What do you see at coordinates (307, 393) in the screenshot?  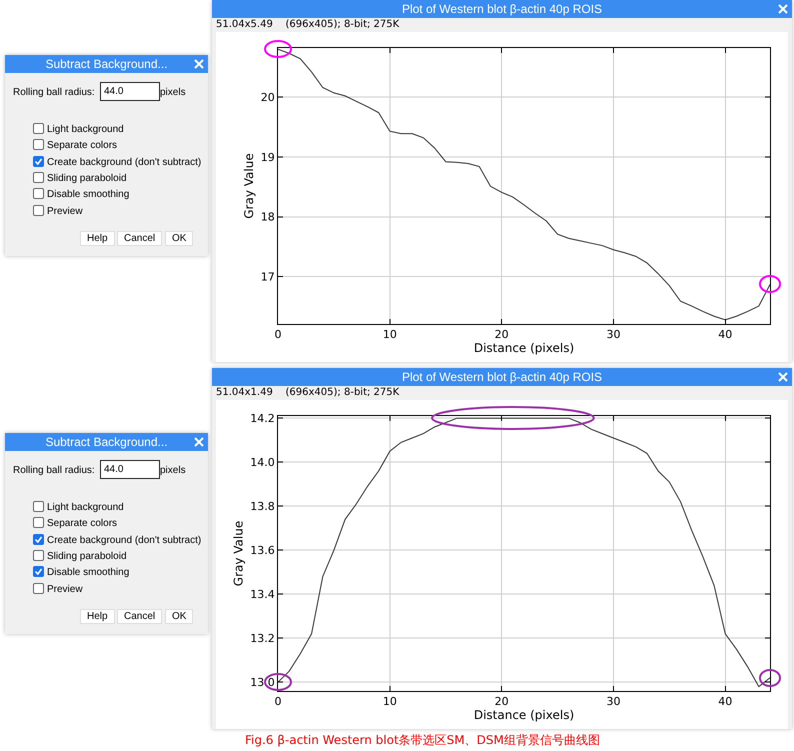 I see `chart-subtitle: 51.04x1.49 (696x405); 8-bit; 275K` at bounding box center [307, 393].